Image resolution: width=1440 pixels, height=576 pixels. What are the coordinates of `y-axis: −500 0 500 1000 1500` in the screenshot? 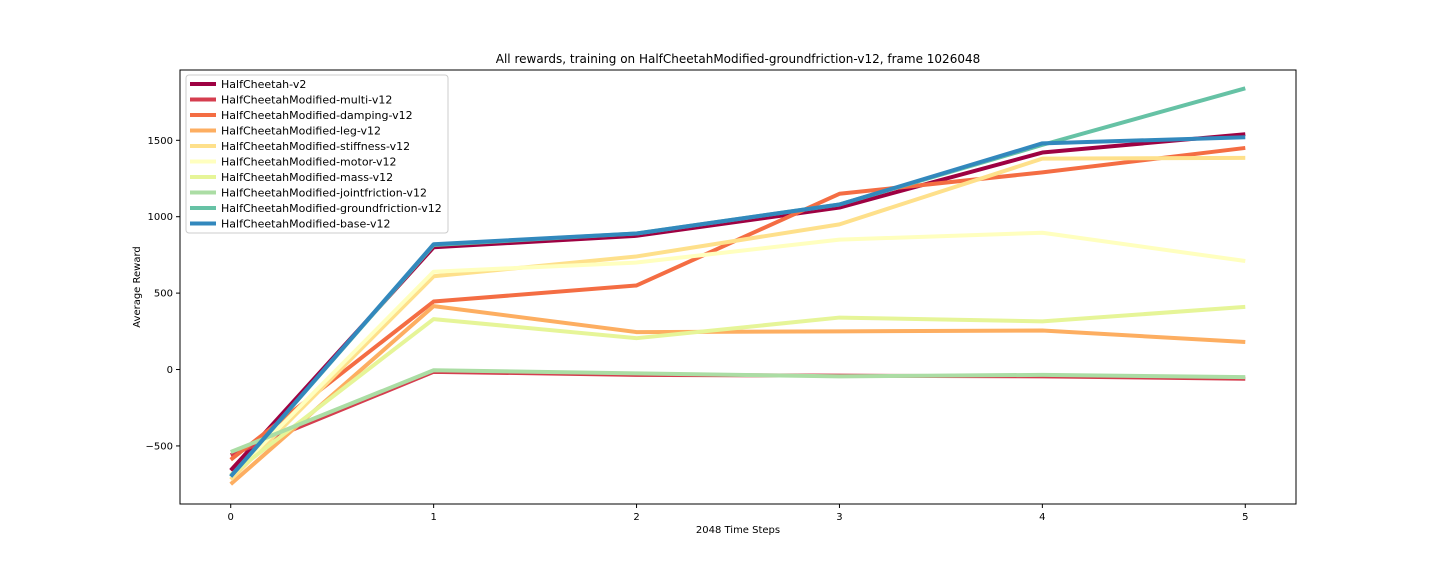 It's located at (163, 294).